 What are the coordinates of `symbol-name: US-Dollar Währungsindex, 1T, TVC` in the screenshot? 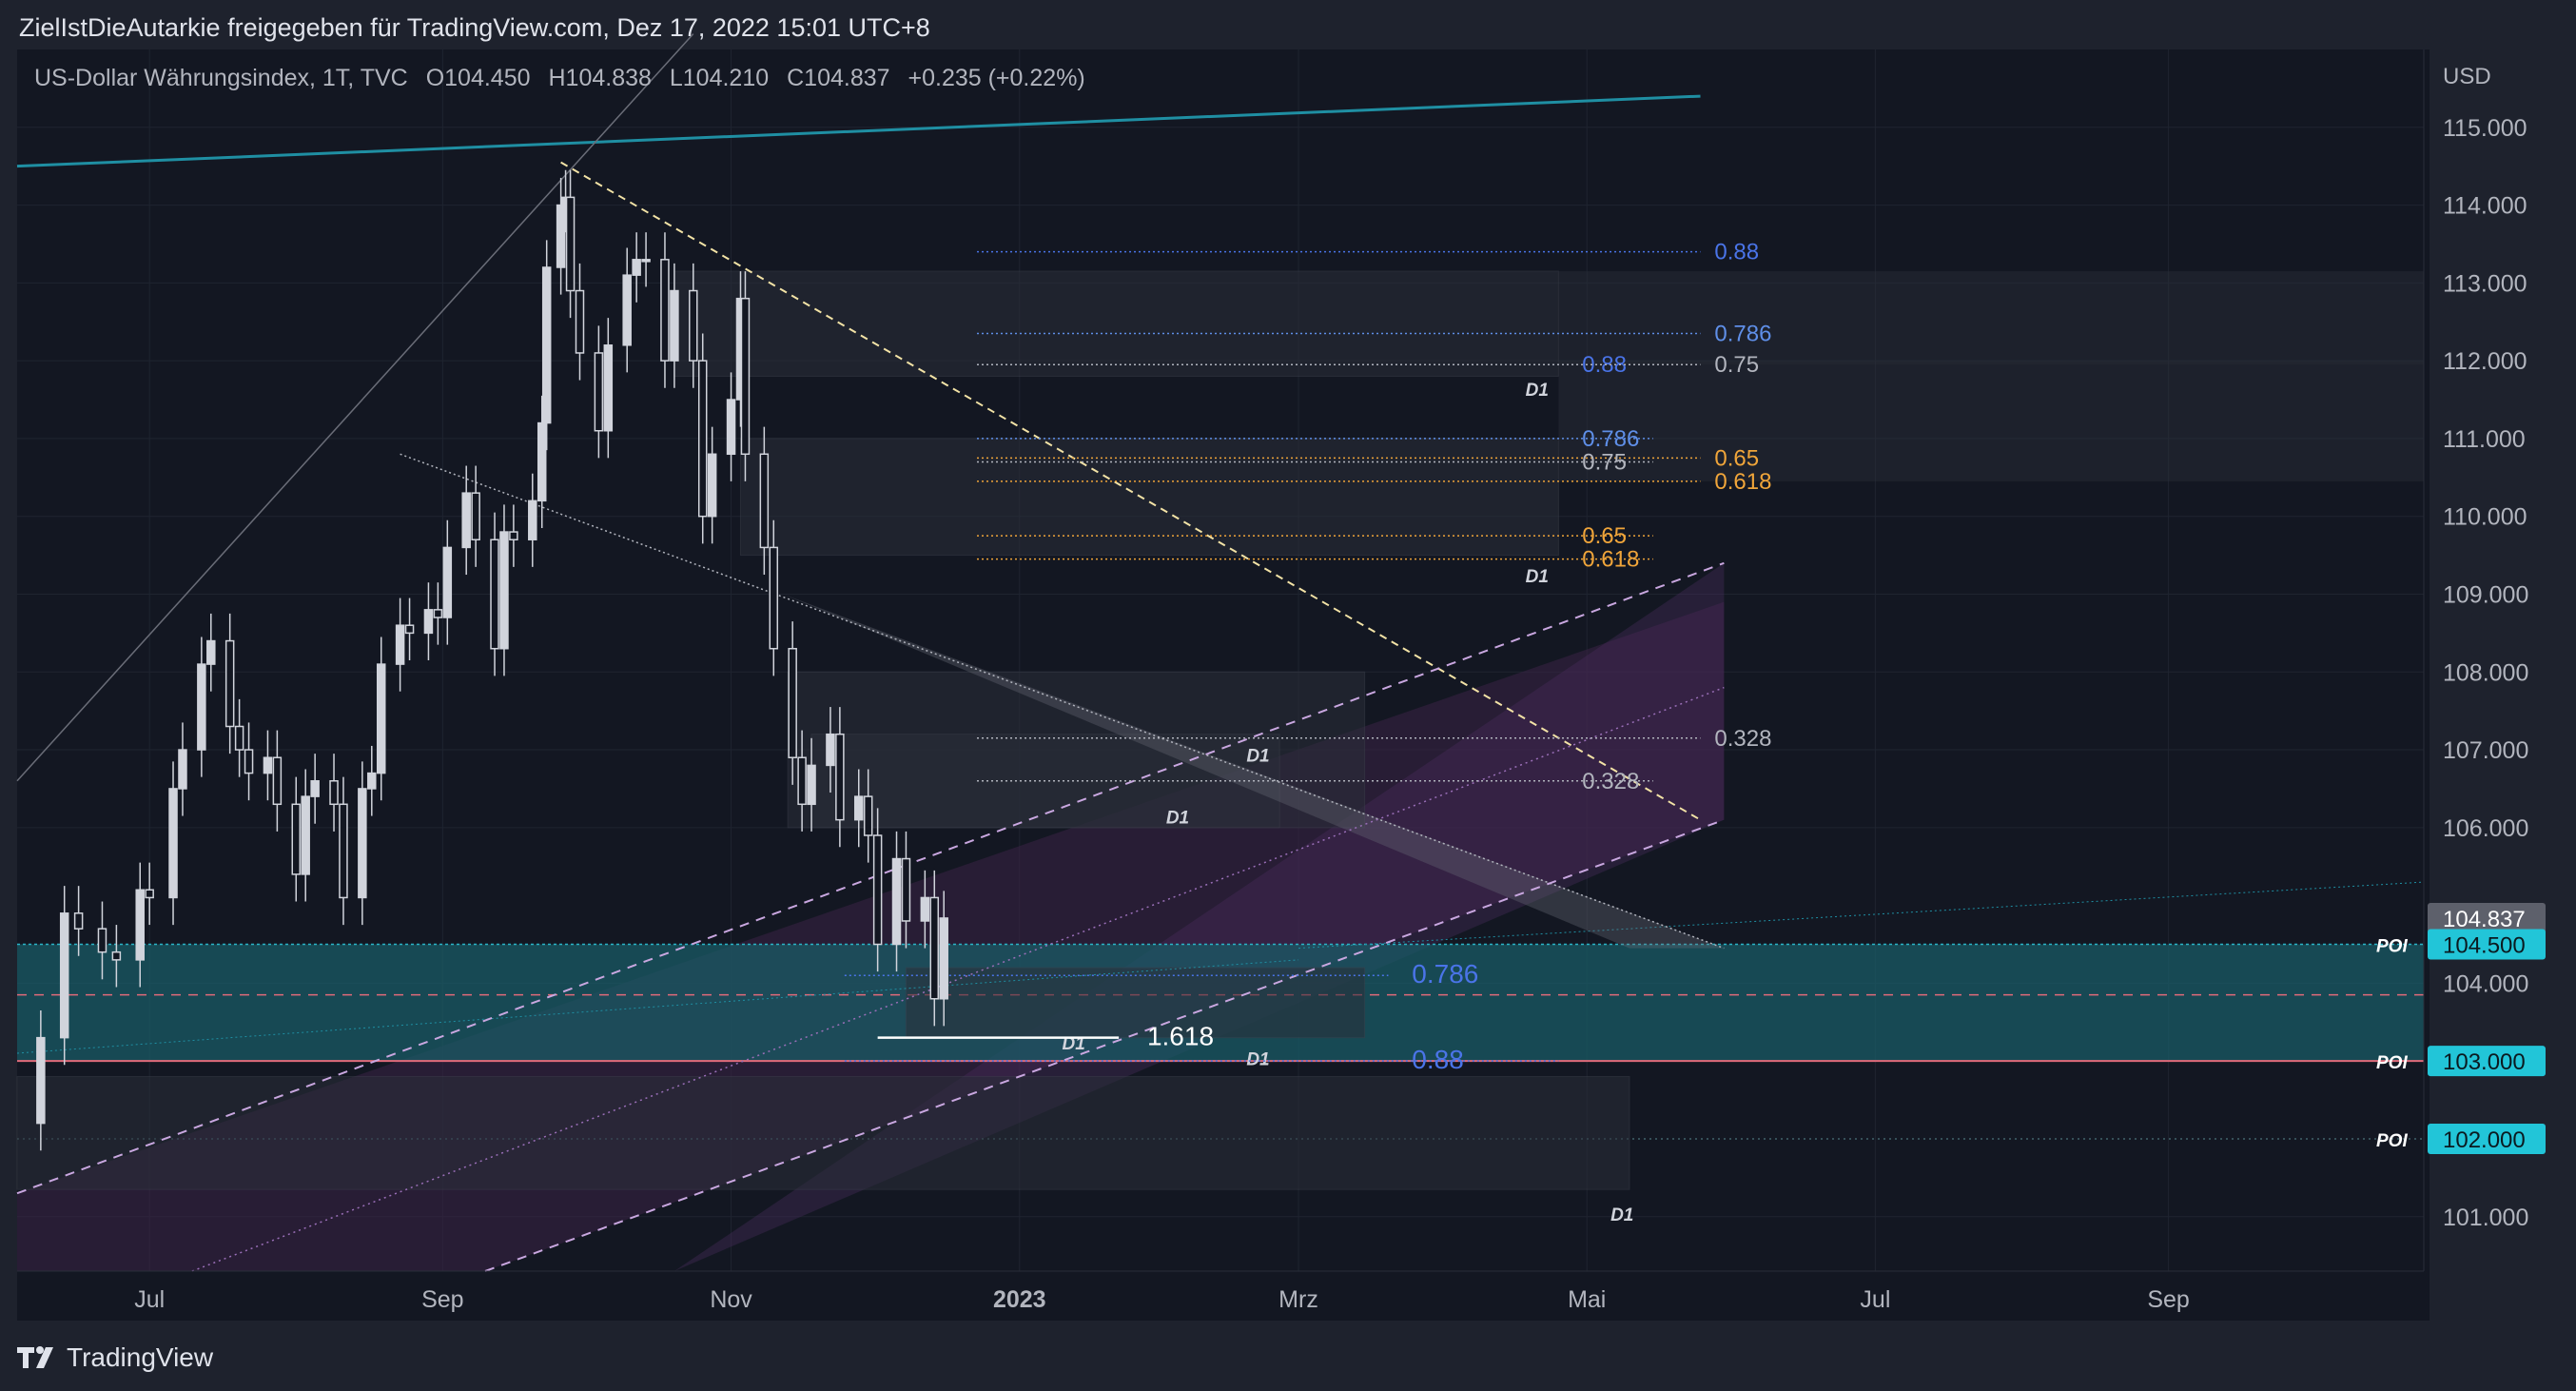 It's located at (221, 78).